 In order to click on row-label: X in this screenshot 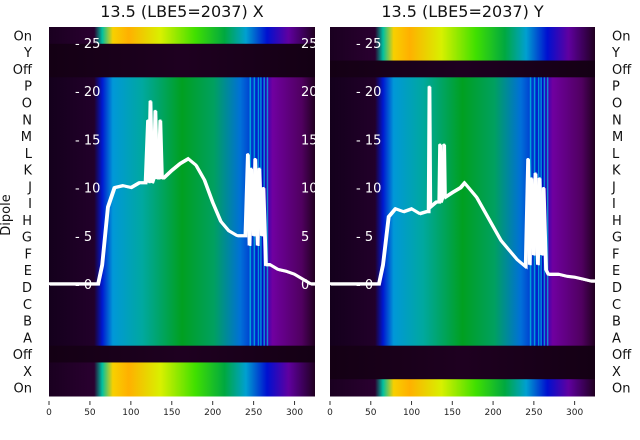, I will do `click(27, 372)`.